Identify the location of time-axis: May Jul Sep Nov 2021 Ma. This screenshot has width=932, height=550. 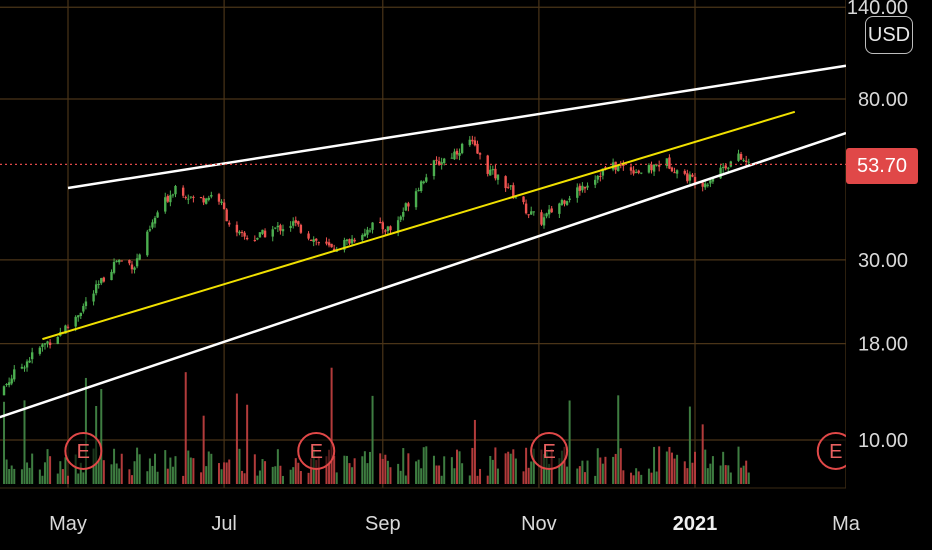
(455, 524).